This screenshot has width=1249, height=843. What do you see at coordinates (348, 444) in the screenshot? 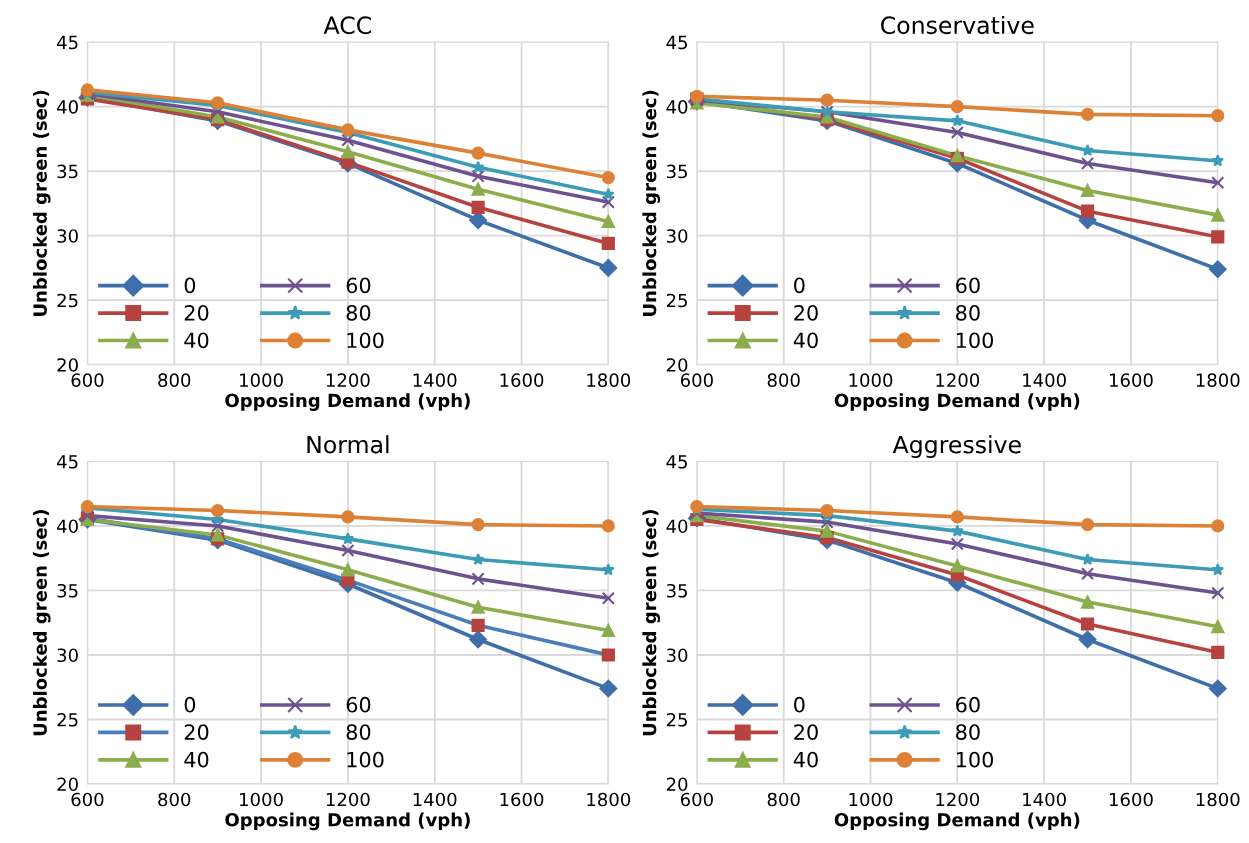
I see `chart-title: Normal` at bounding box center [348, 444].